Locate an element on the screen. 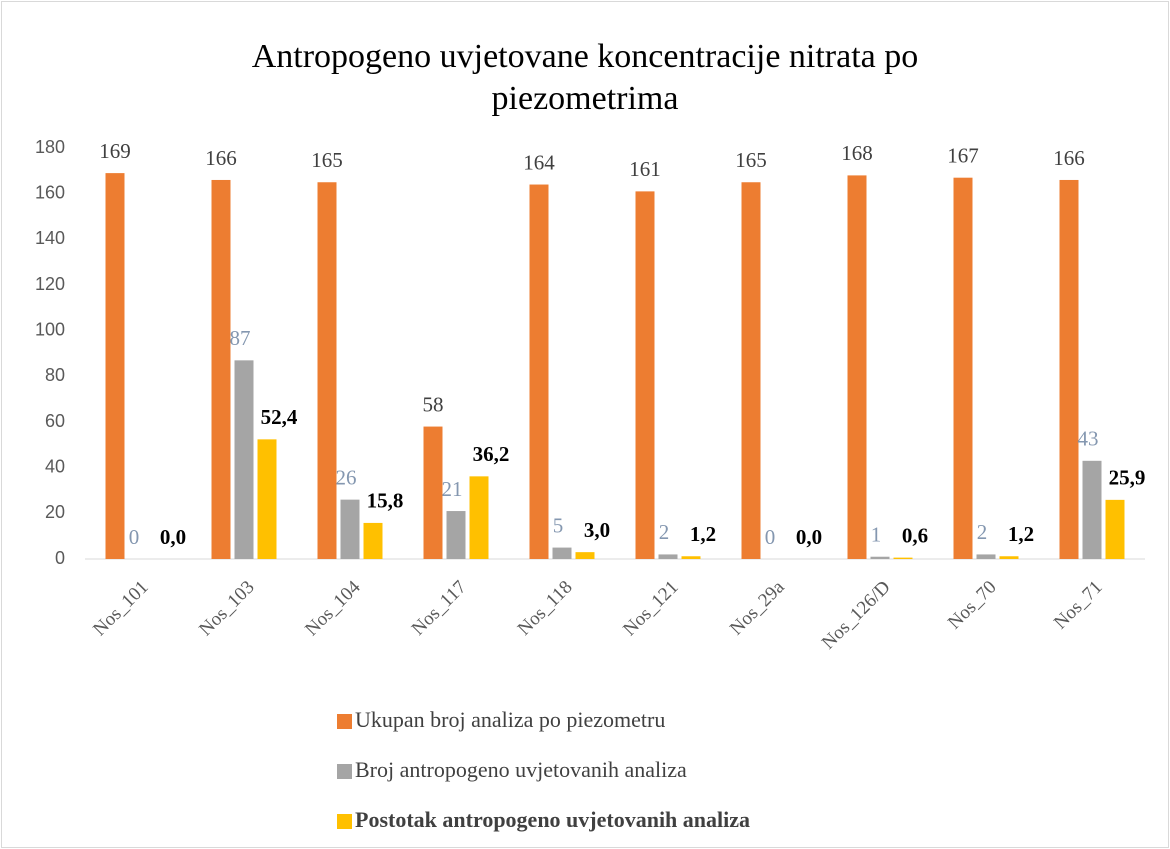 The height and width of the screenshot is (849, 1170). data-label: 43 is located at coordinates (1088, 439).